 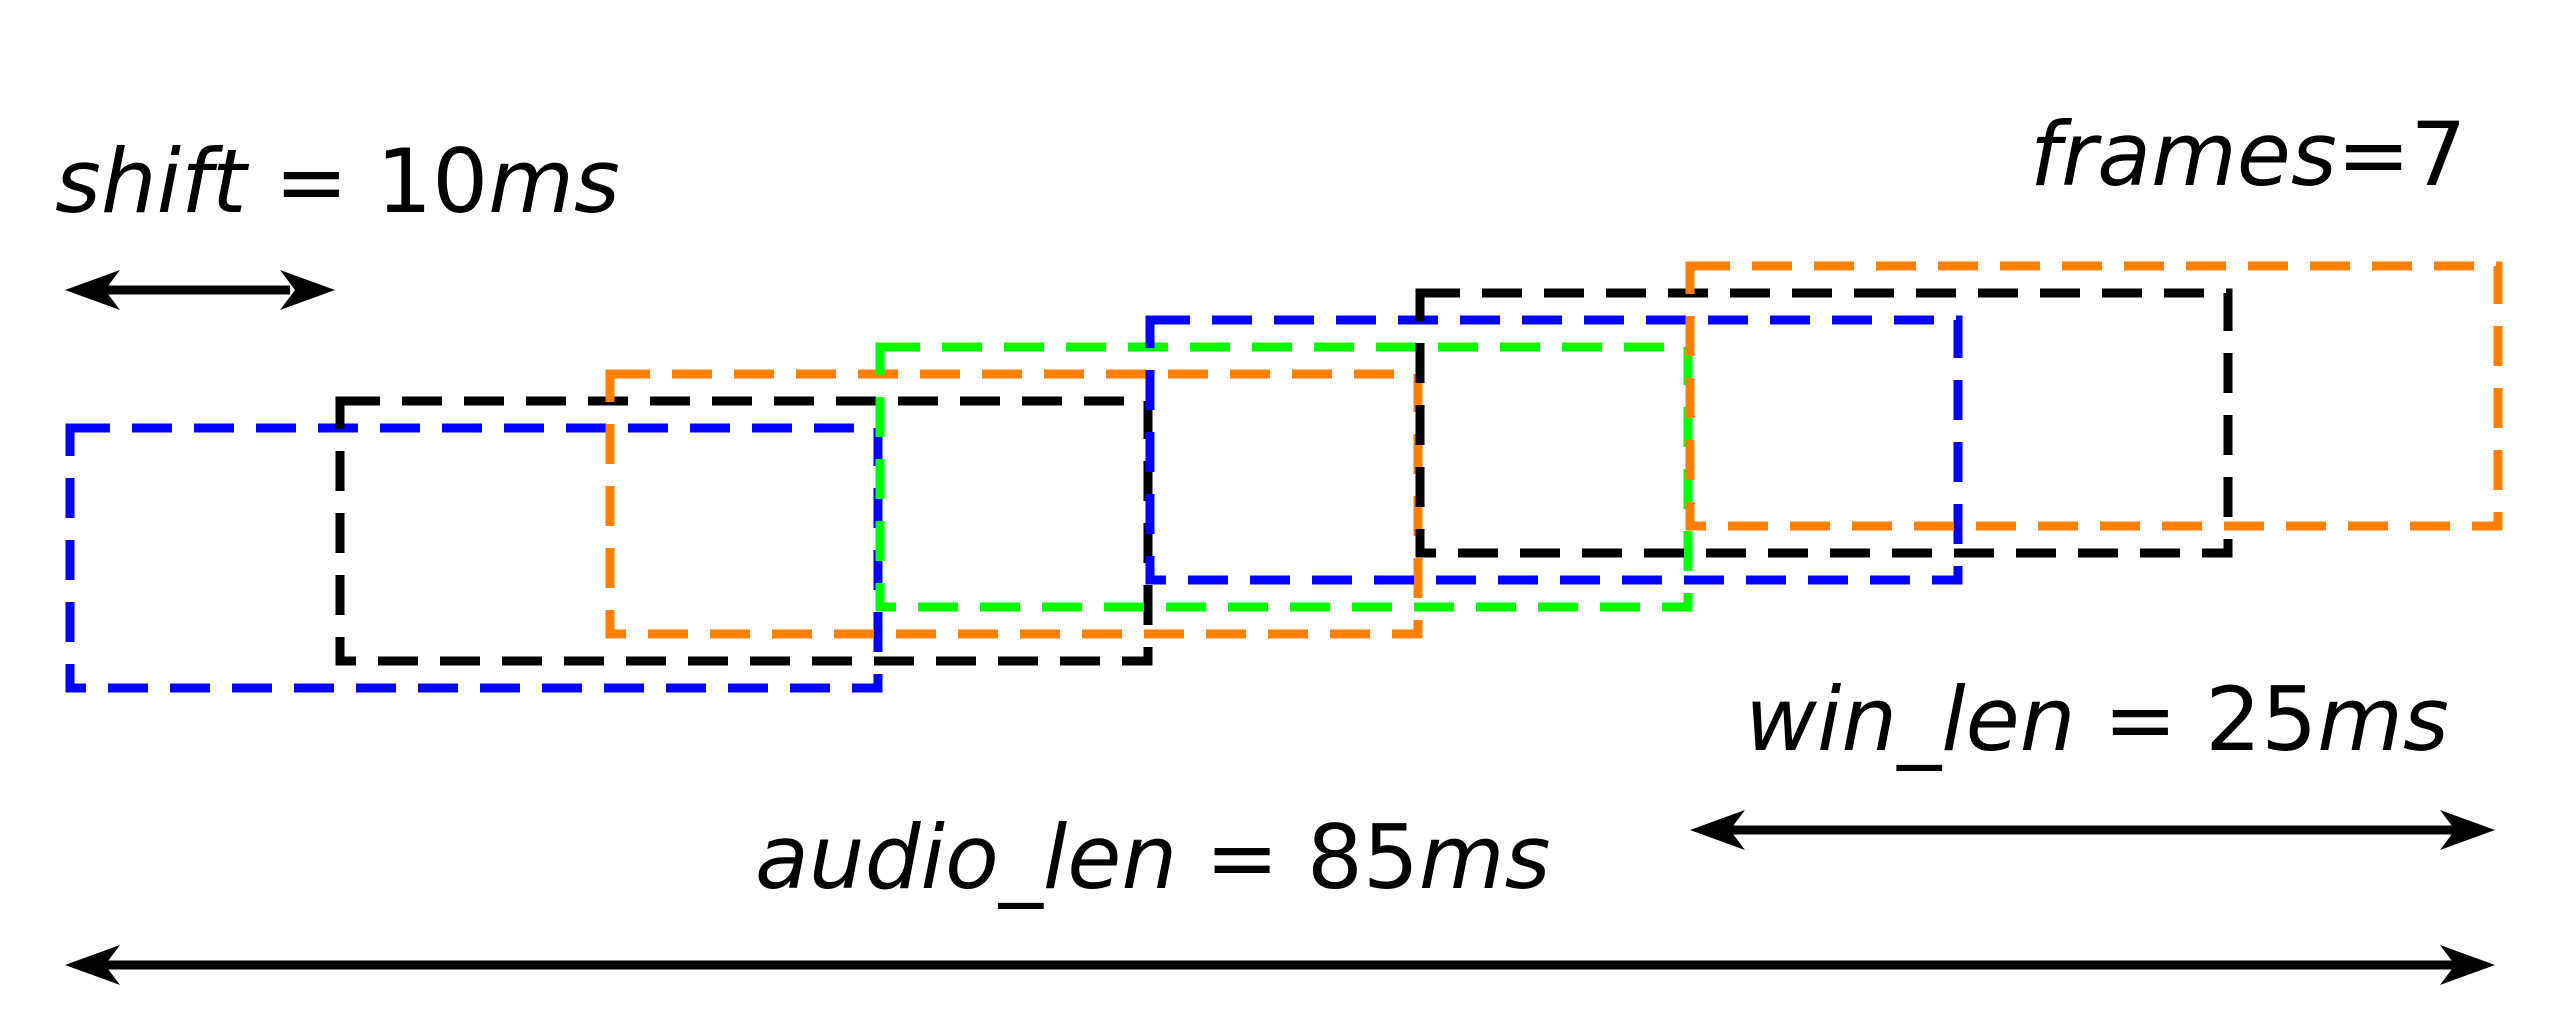 What do you see at coordinates (1824, 423) in the screenshot?
I see `frame-6-box` at bounding box center [1824, 423].